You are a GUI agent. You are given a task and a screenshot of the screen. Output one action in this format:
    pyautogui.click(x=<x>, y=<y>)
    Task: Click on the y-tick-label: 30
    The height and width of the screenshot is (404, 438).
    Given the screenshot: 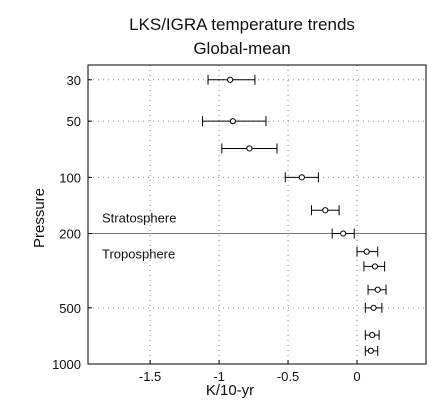 What is the action you would take?
    pyautogui.click(x=74, y=80)
    